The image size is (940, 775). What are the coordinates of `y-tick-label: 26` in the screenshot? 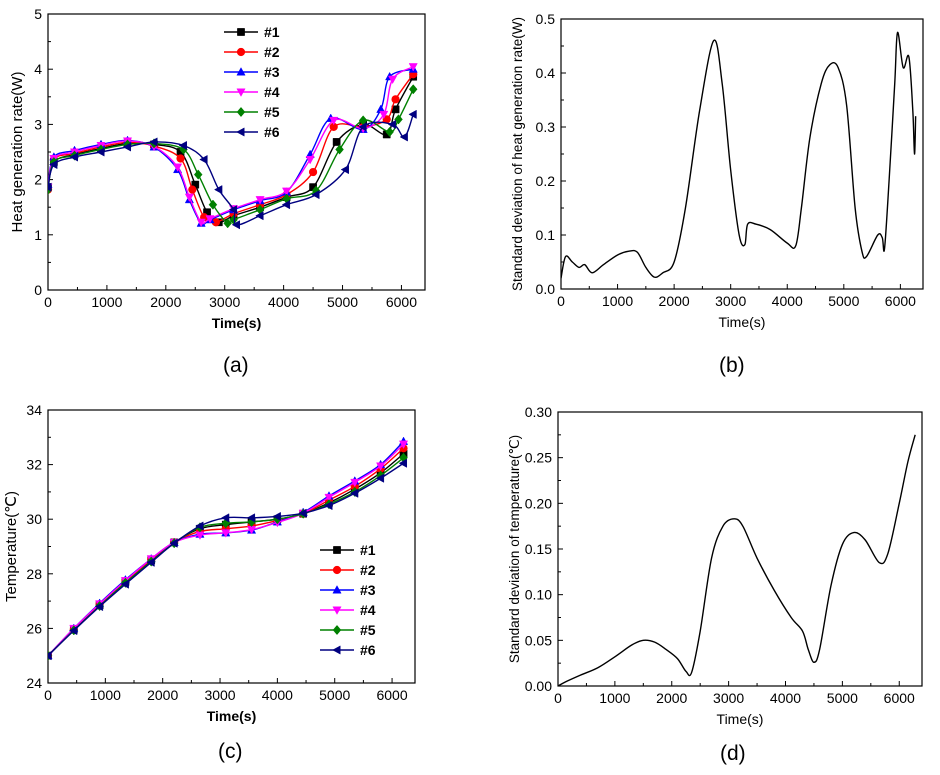 It's located at (34, 628).